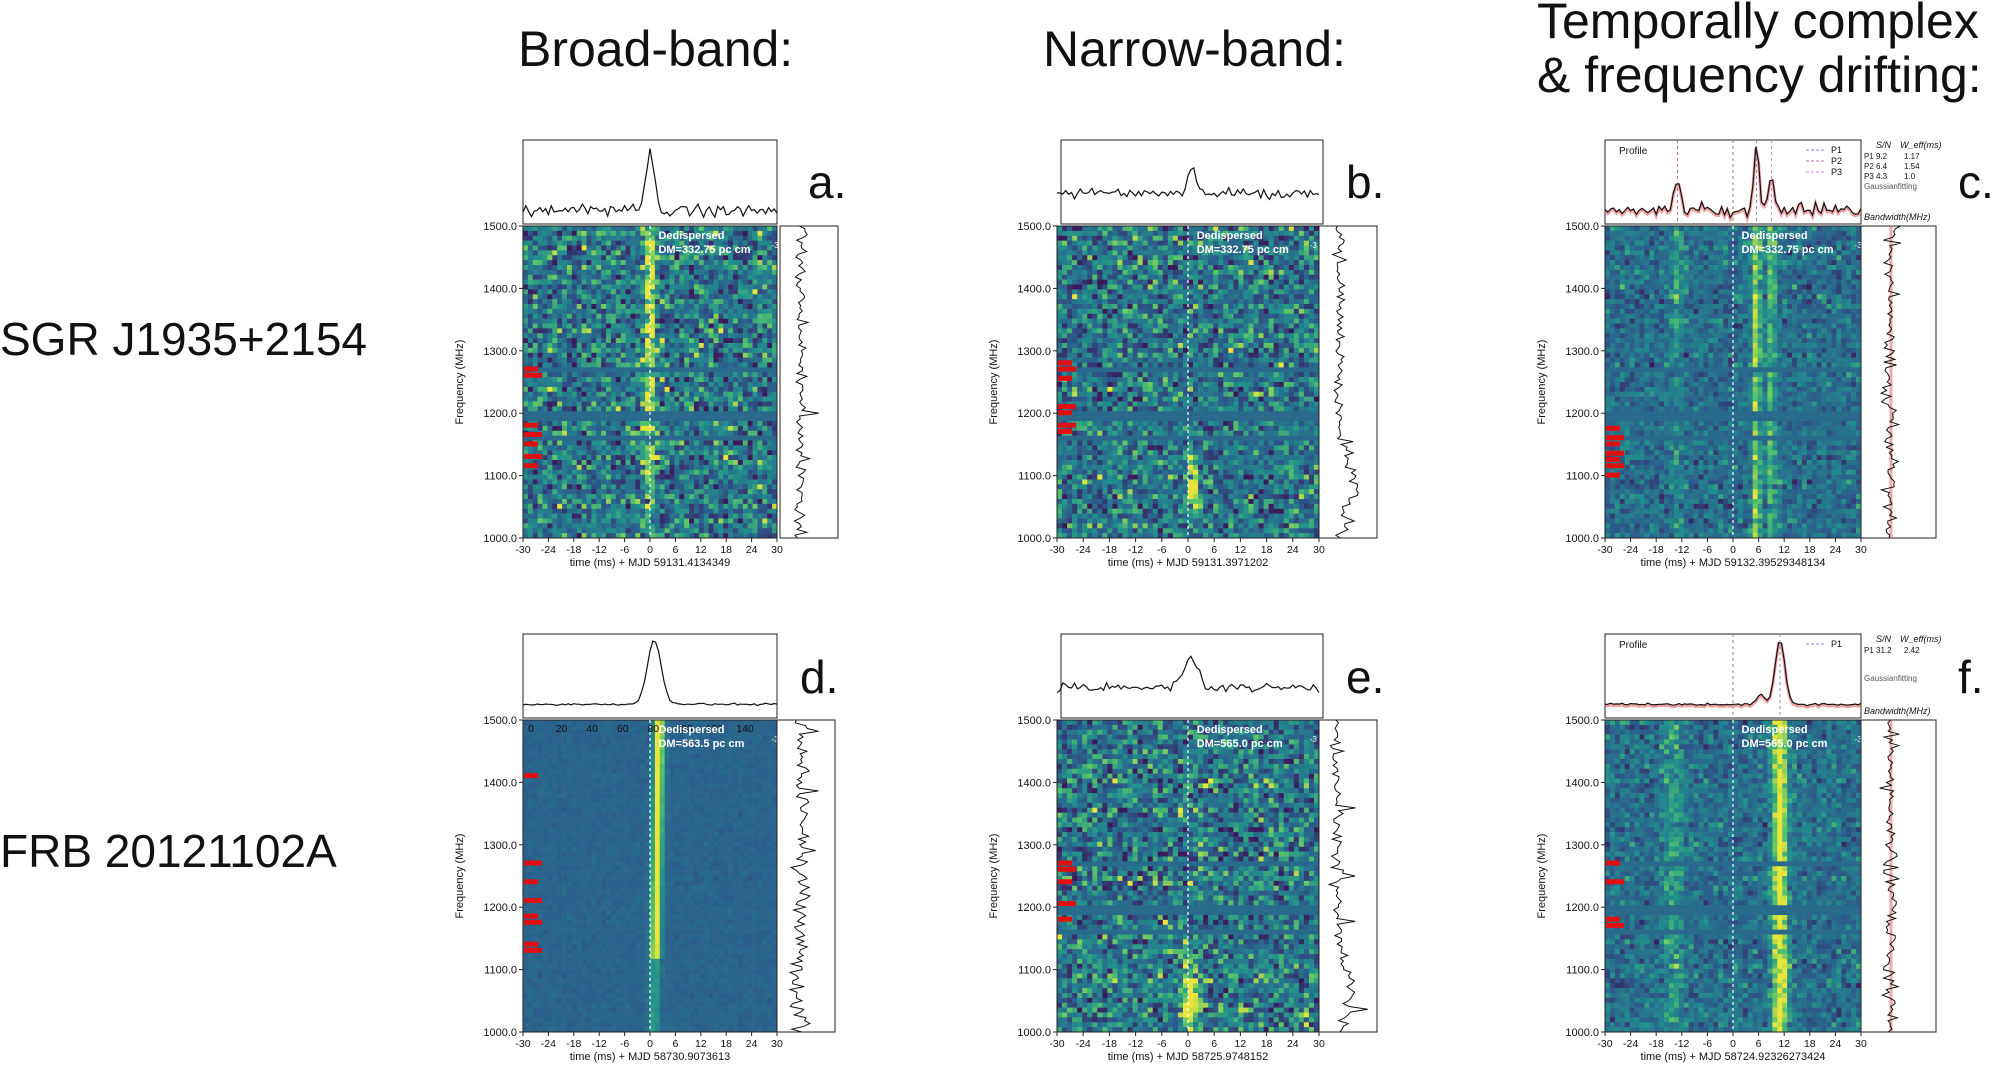 This screenshot has width=1996, height=1068. I want to click on x-tick-label-f: 30, so click(1861, 1044).